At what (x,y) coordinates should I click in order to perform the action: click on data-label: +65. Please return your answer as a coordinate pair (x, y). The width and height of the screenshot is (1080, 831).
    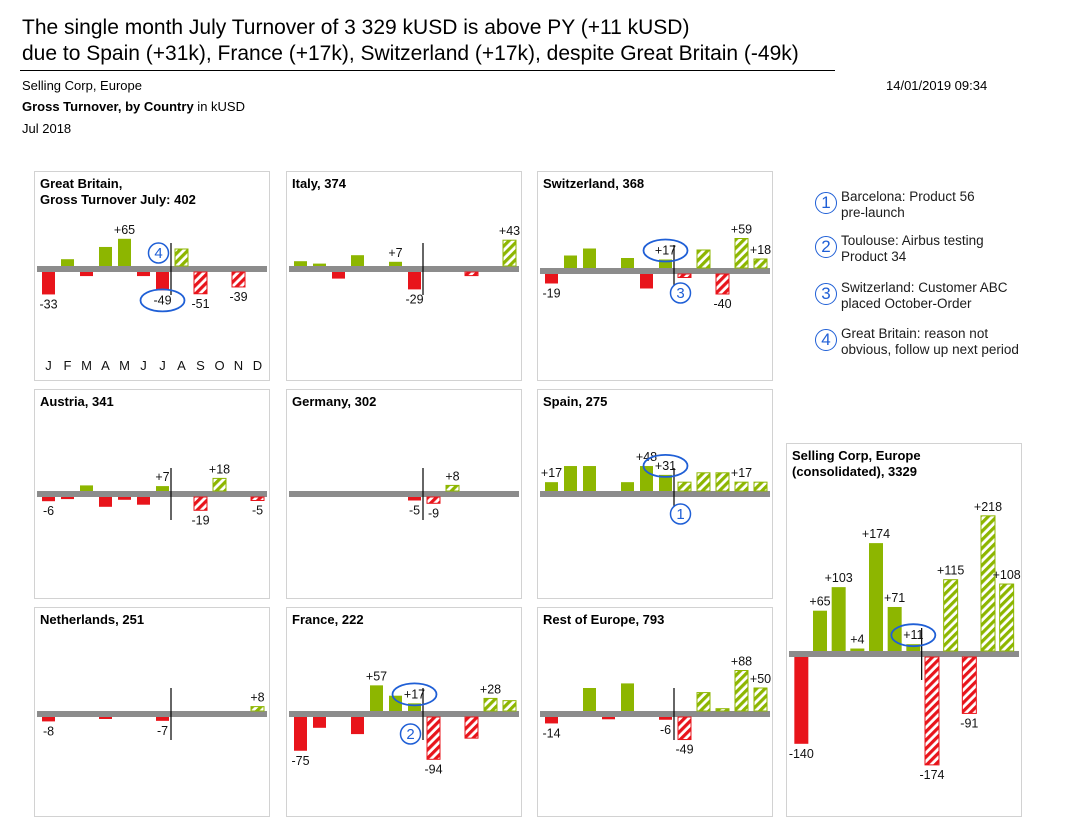
    Looking at the image, I should click on (124, 230).